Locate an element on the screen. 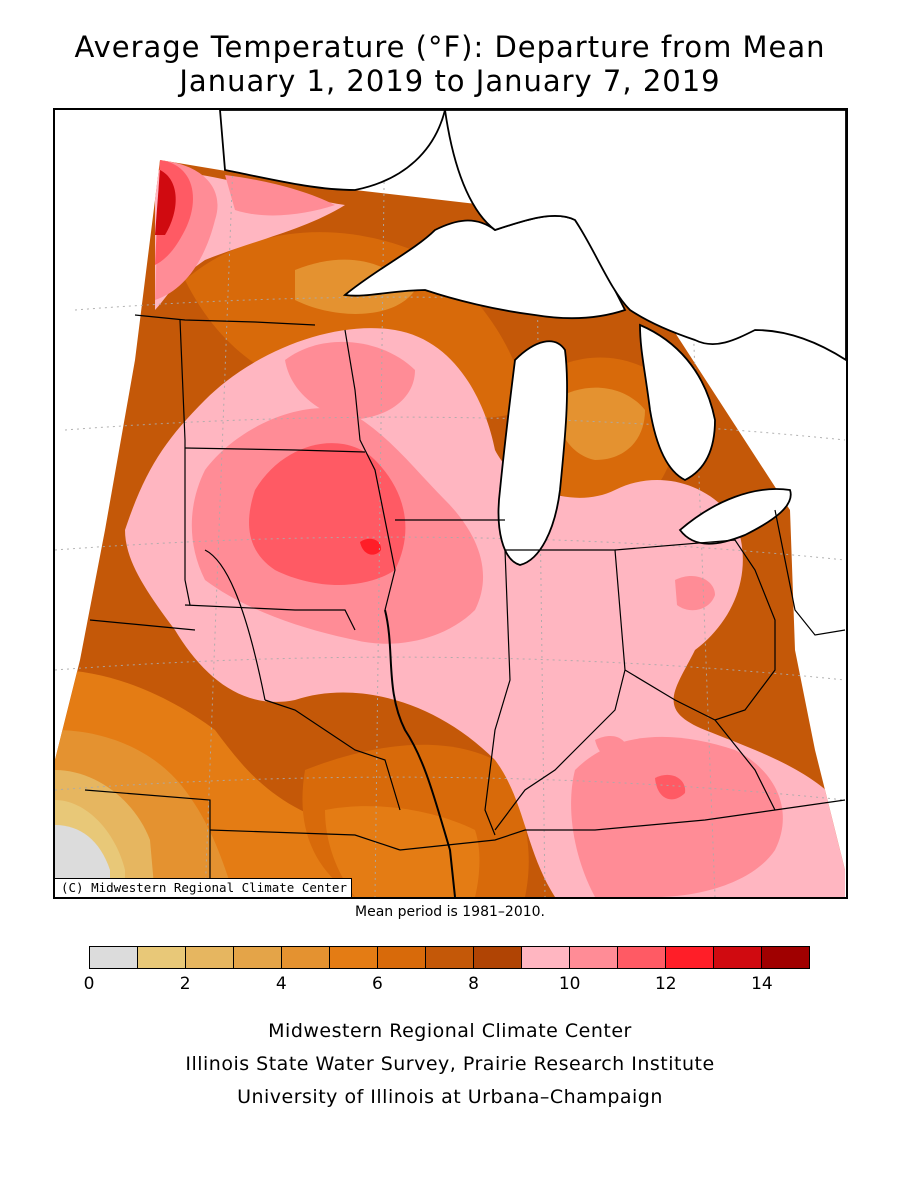 The height and width of the screenshot is (1200, 900). legend-tick-labels: 0 2 4 6 8 10 12 14 is located at coordinates (447, 985).